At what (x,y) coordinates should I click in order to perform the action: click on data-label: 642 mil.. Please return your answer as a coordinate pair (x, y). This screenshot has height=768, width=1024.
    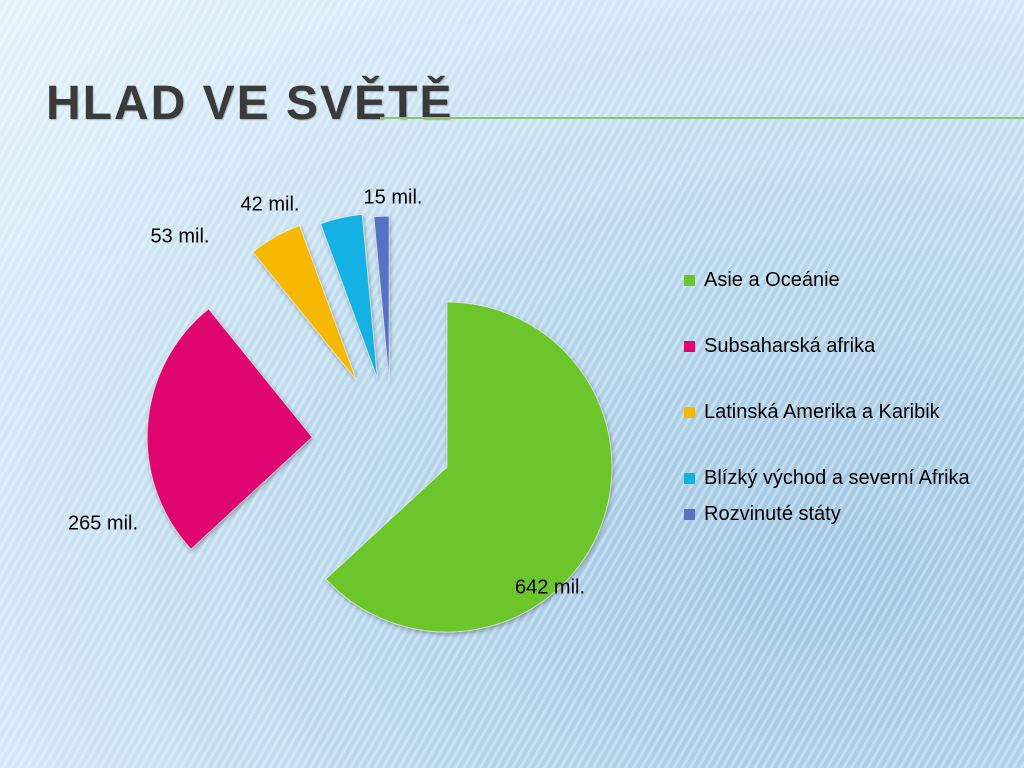
    Looking at the image, I should click on (550, 587).